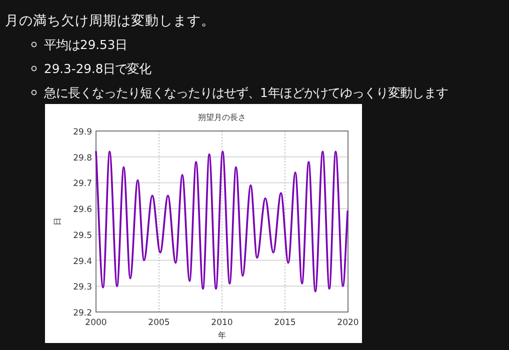 The width and height of the screenshot is (509, 350). Describe the element at coordinates (82, 184) in the screenshot. I see `y-tick-label: 29.7` at that location.